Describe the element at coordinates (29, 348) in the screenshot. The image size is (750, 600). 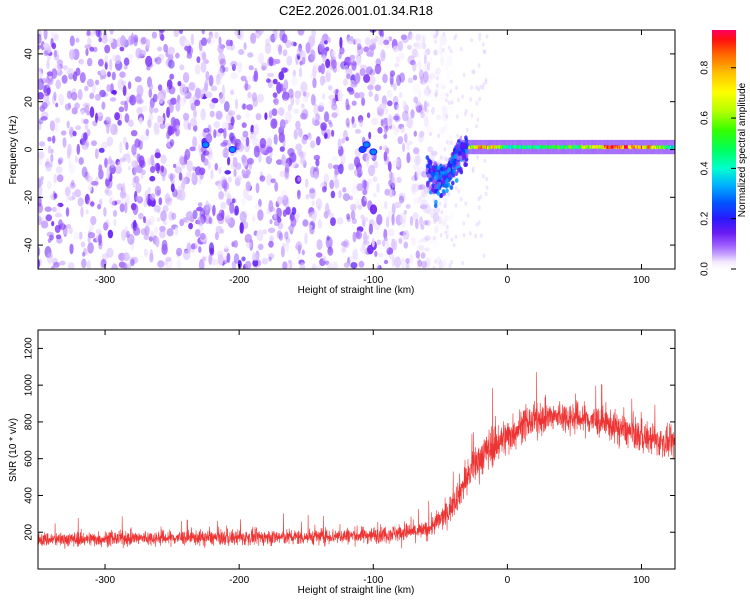
I see `snr-y-tick-label: 1200` at that location.